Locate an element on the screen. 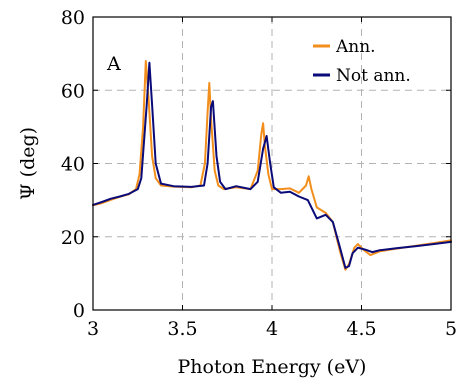 The height and width of the screenshot is (390, 458). x-axis-label: Photon Energy (eV) is located at coordinates (272, 367).